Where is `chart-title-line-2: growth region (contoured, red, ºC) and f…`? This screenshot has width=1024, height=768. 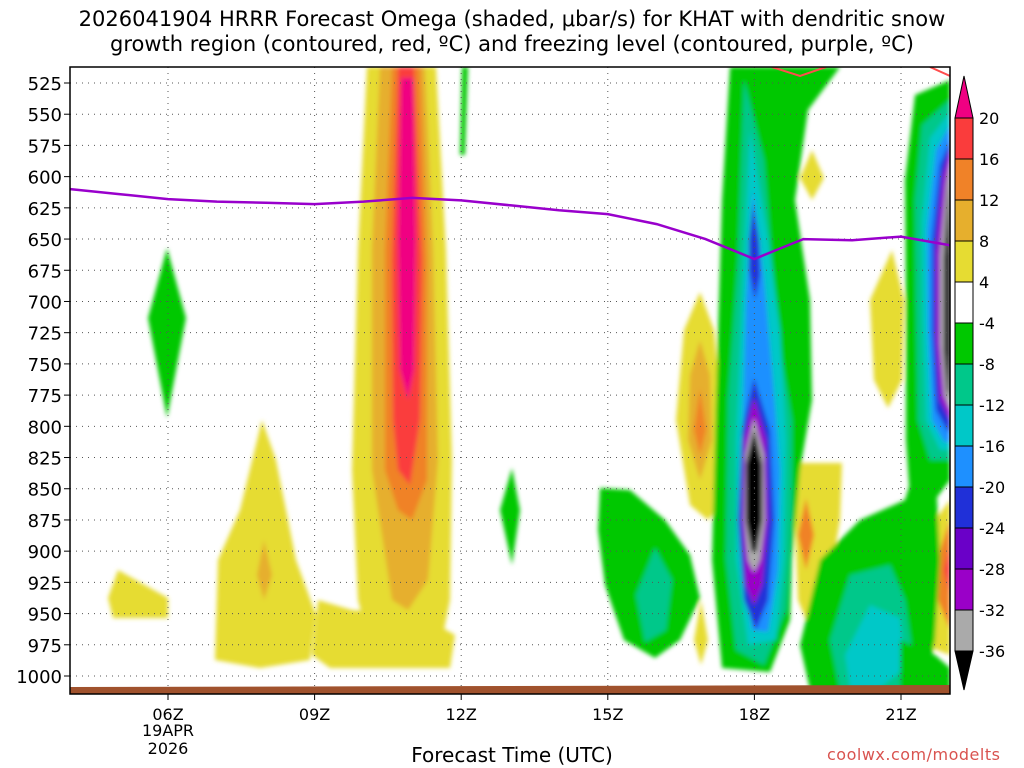 chart-title-line-2: growth region (contoured, red, ºC) and f… is located at coordinates (512, 44).